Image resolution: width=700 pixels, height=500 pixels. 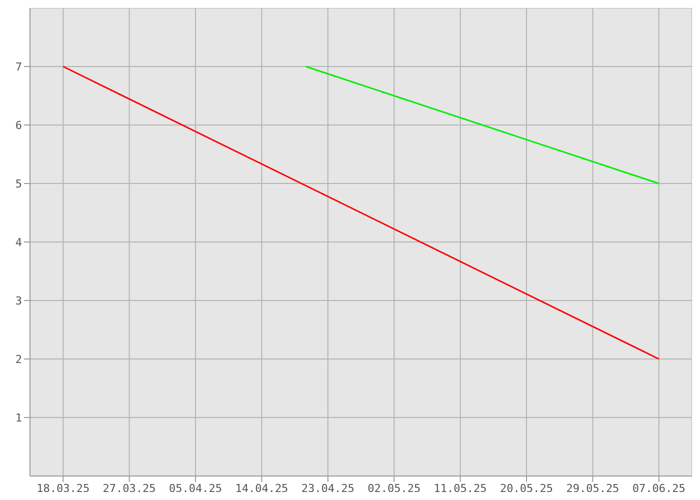 What do you see at coordinates (18, 359) in the screenshot?
I see `y-tick-label: 2` at bounding box center [18, 359].